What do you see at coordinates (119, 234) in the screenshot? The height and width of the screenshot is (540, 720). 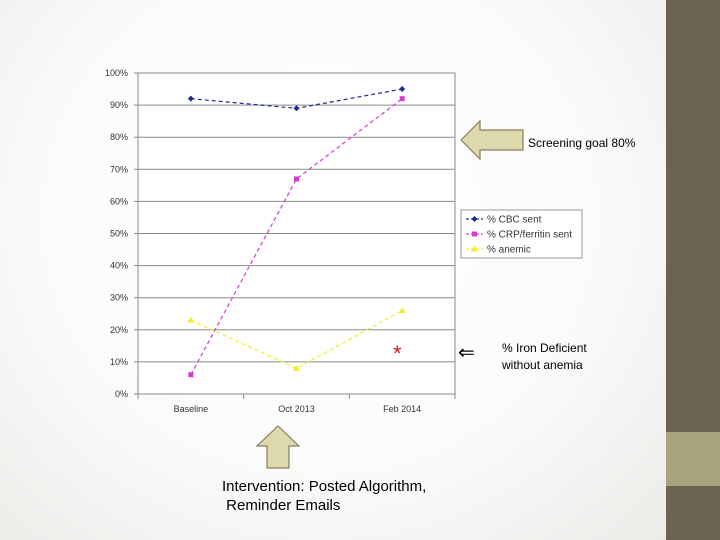 I see `y-tick-label: 50%` at bounding box center [119, 234].